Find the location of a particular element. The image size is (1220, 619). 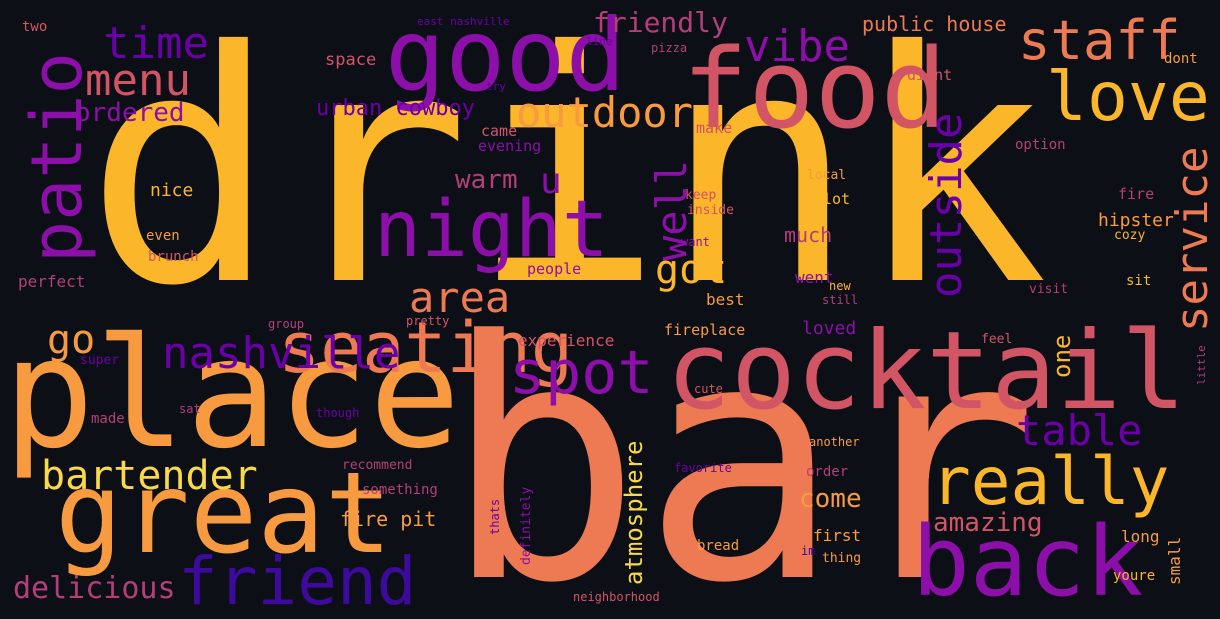

word-people: people is located at coordinates (554, 269).